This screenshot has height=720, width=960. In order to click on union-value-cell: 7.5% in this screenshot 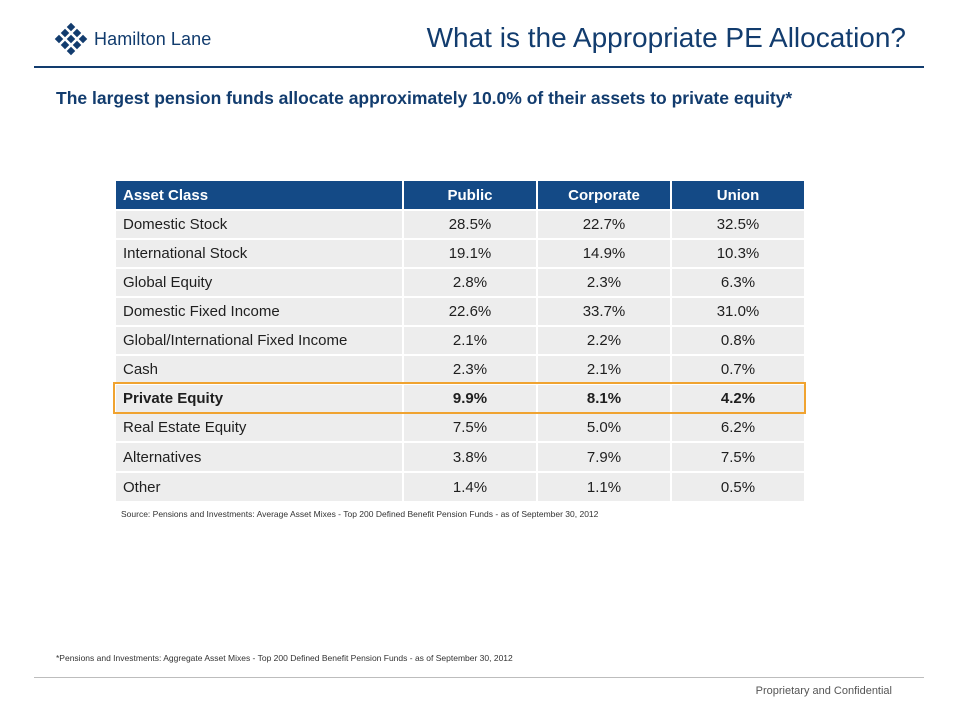, I will do `click(738, 457)`.